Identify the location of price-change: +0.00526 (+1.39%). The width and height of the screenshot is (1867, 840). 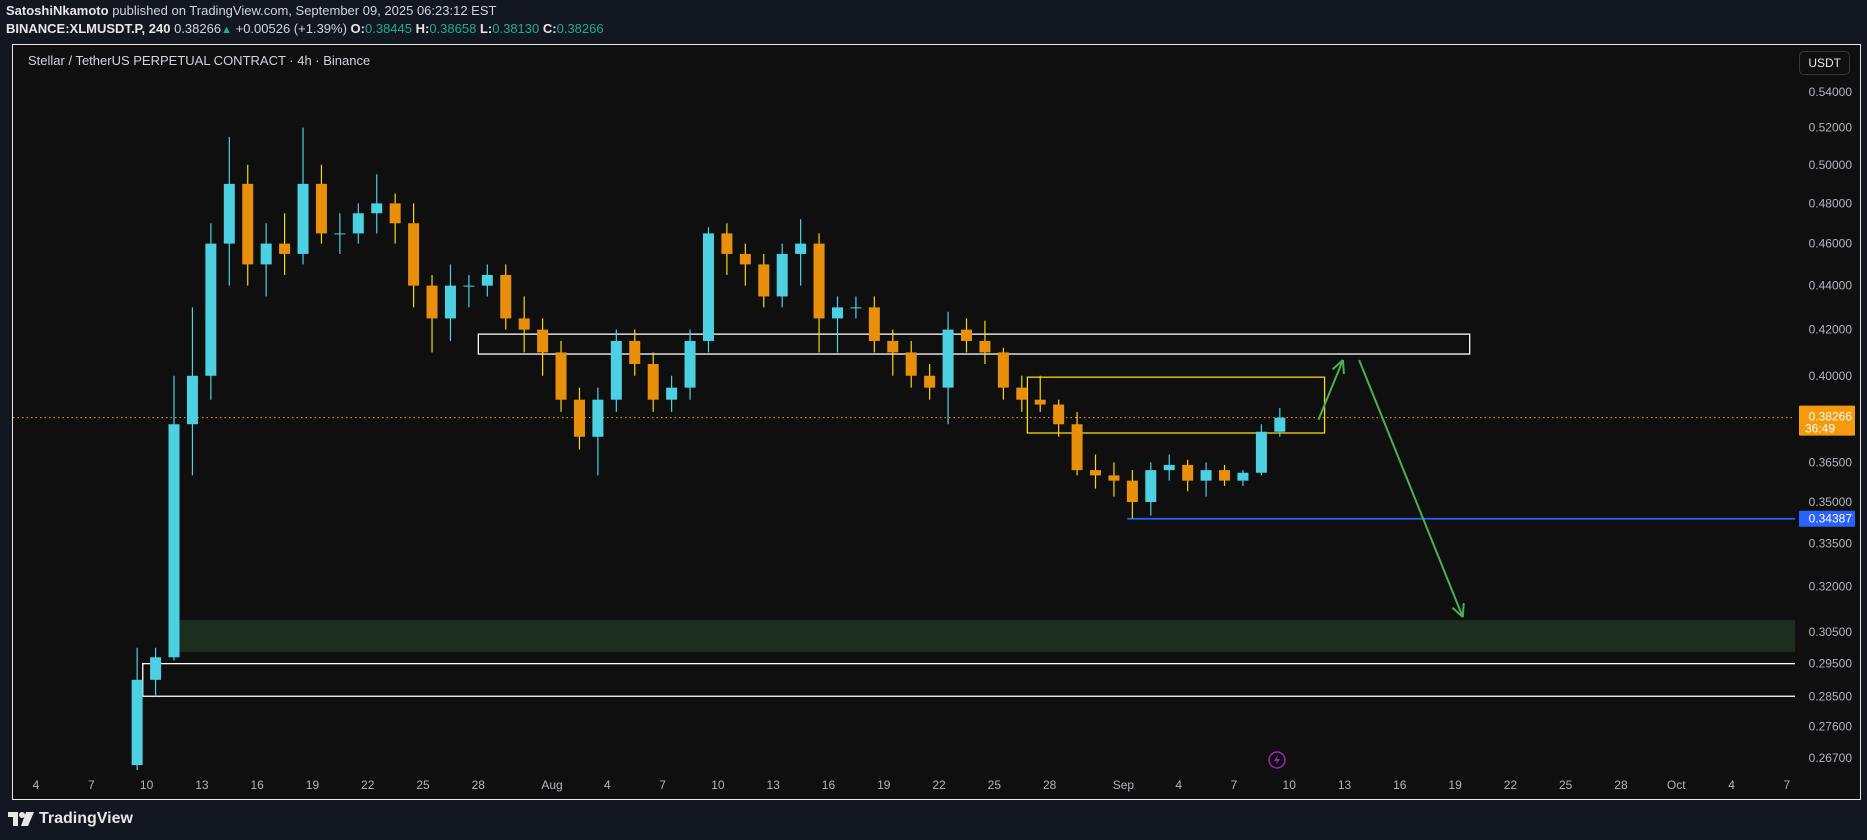
(291, 28).